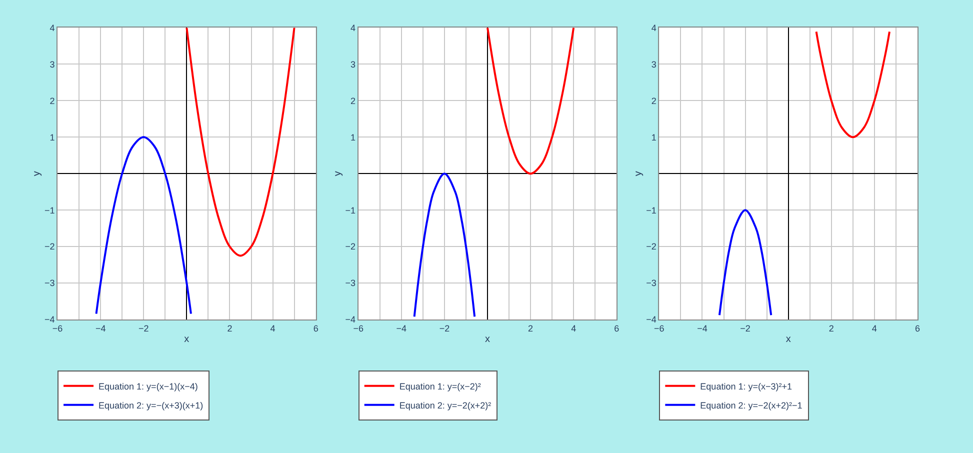 This screenshot has width=973, height=453. Describe the element at coordinates (440, 386) in the screenshot. I see `legend-label: Equation 1: y=(x−2)²` at that location.